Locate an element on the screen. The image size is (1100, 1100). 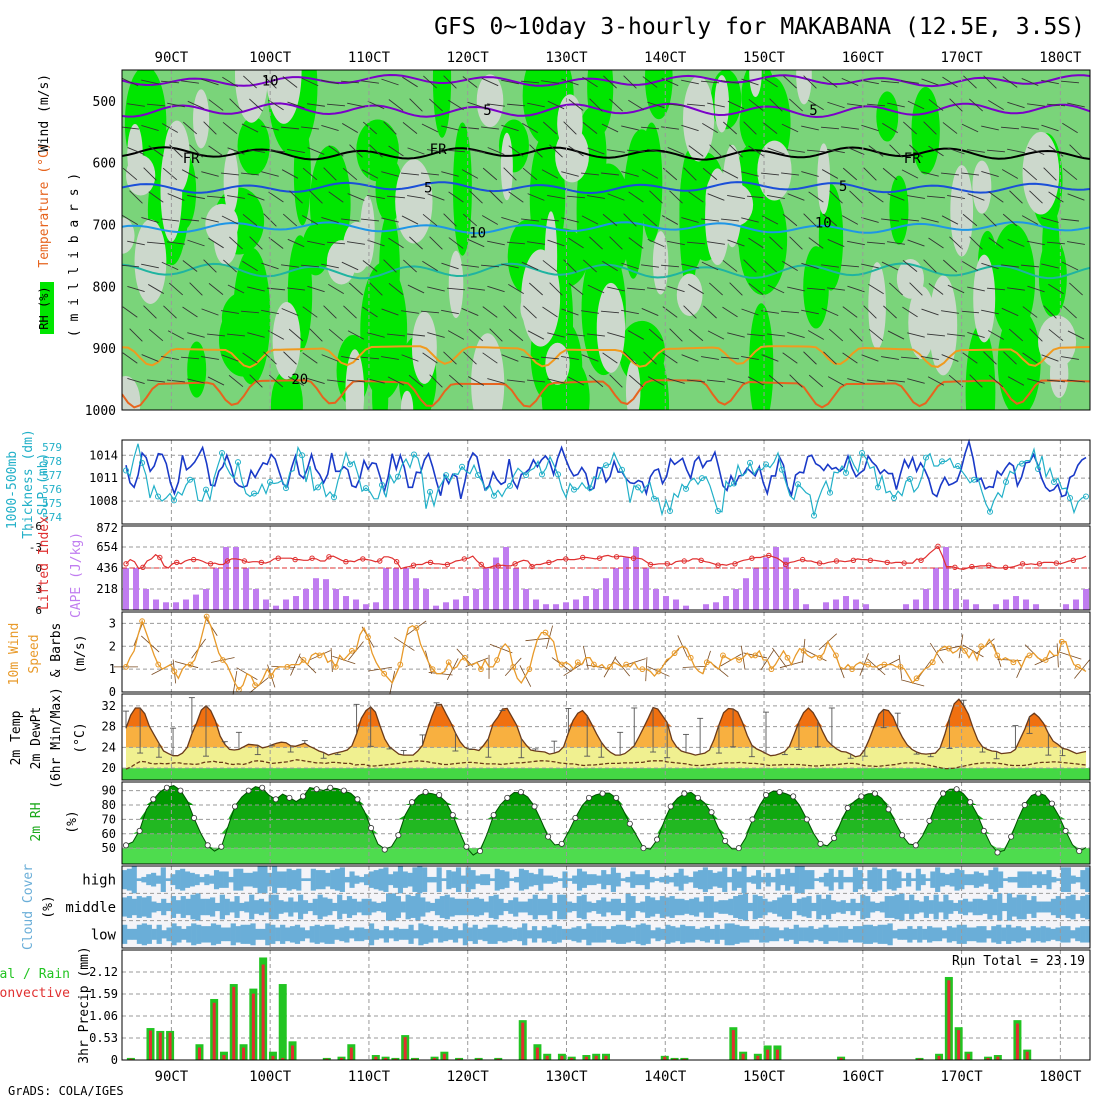
run-total-label: Run Total = 23.19 is located at coordinates (1018, 961).